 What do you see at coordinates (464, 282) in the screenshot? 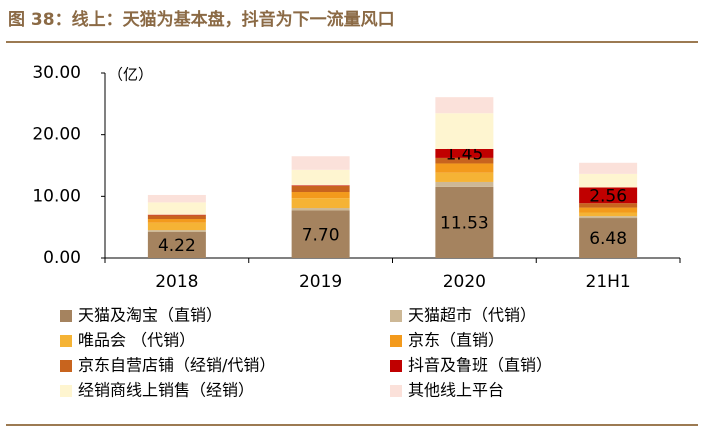
I see `x-tick-label: 2020` at bounding box center [464, 282].